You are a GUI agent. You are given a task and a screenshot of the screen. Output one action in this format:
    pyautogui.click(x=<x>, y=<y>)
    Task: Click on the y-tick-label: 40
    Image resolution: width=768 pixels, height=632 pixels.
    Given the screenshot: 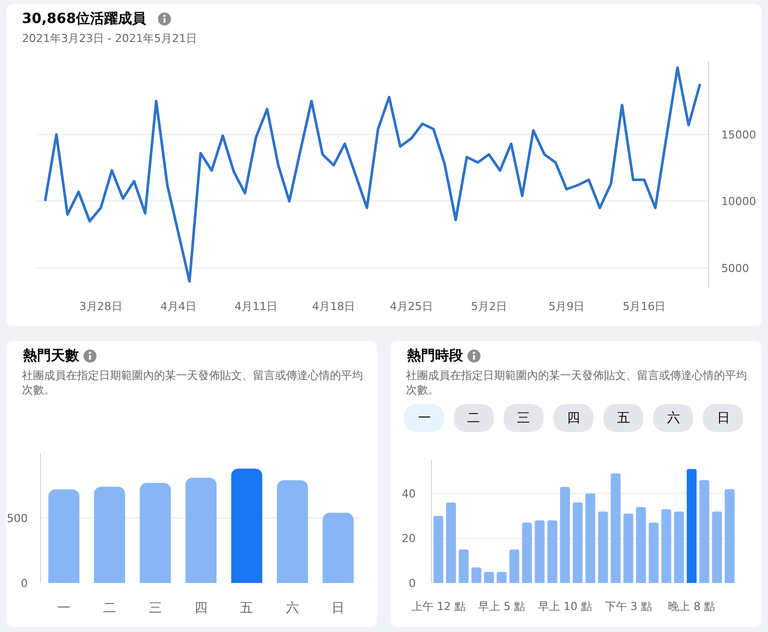 What is the action you would take?
    pyautogui.click(x=409, y=493)
    